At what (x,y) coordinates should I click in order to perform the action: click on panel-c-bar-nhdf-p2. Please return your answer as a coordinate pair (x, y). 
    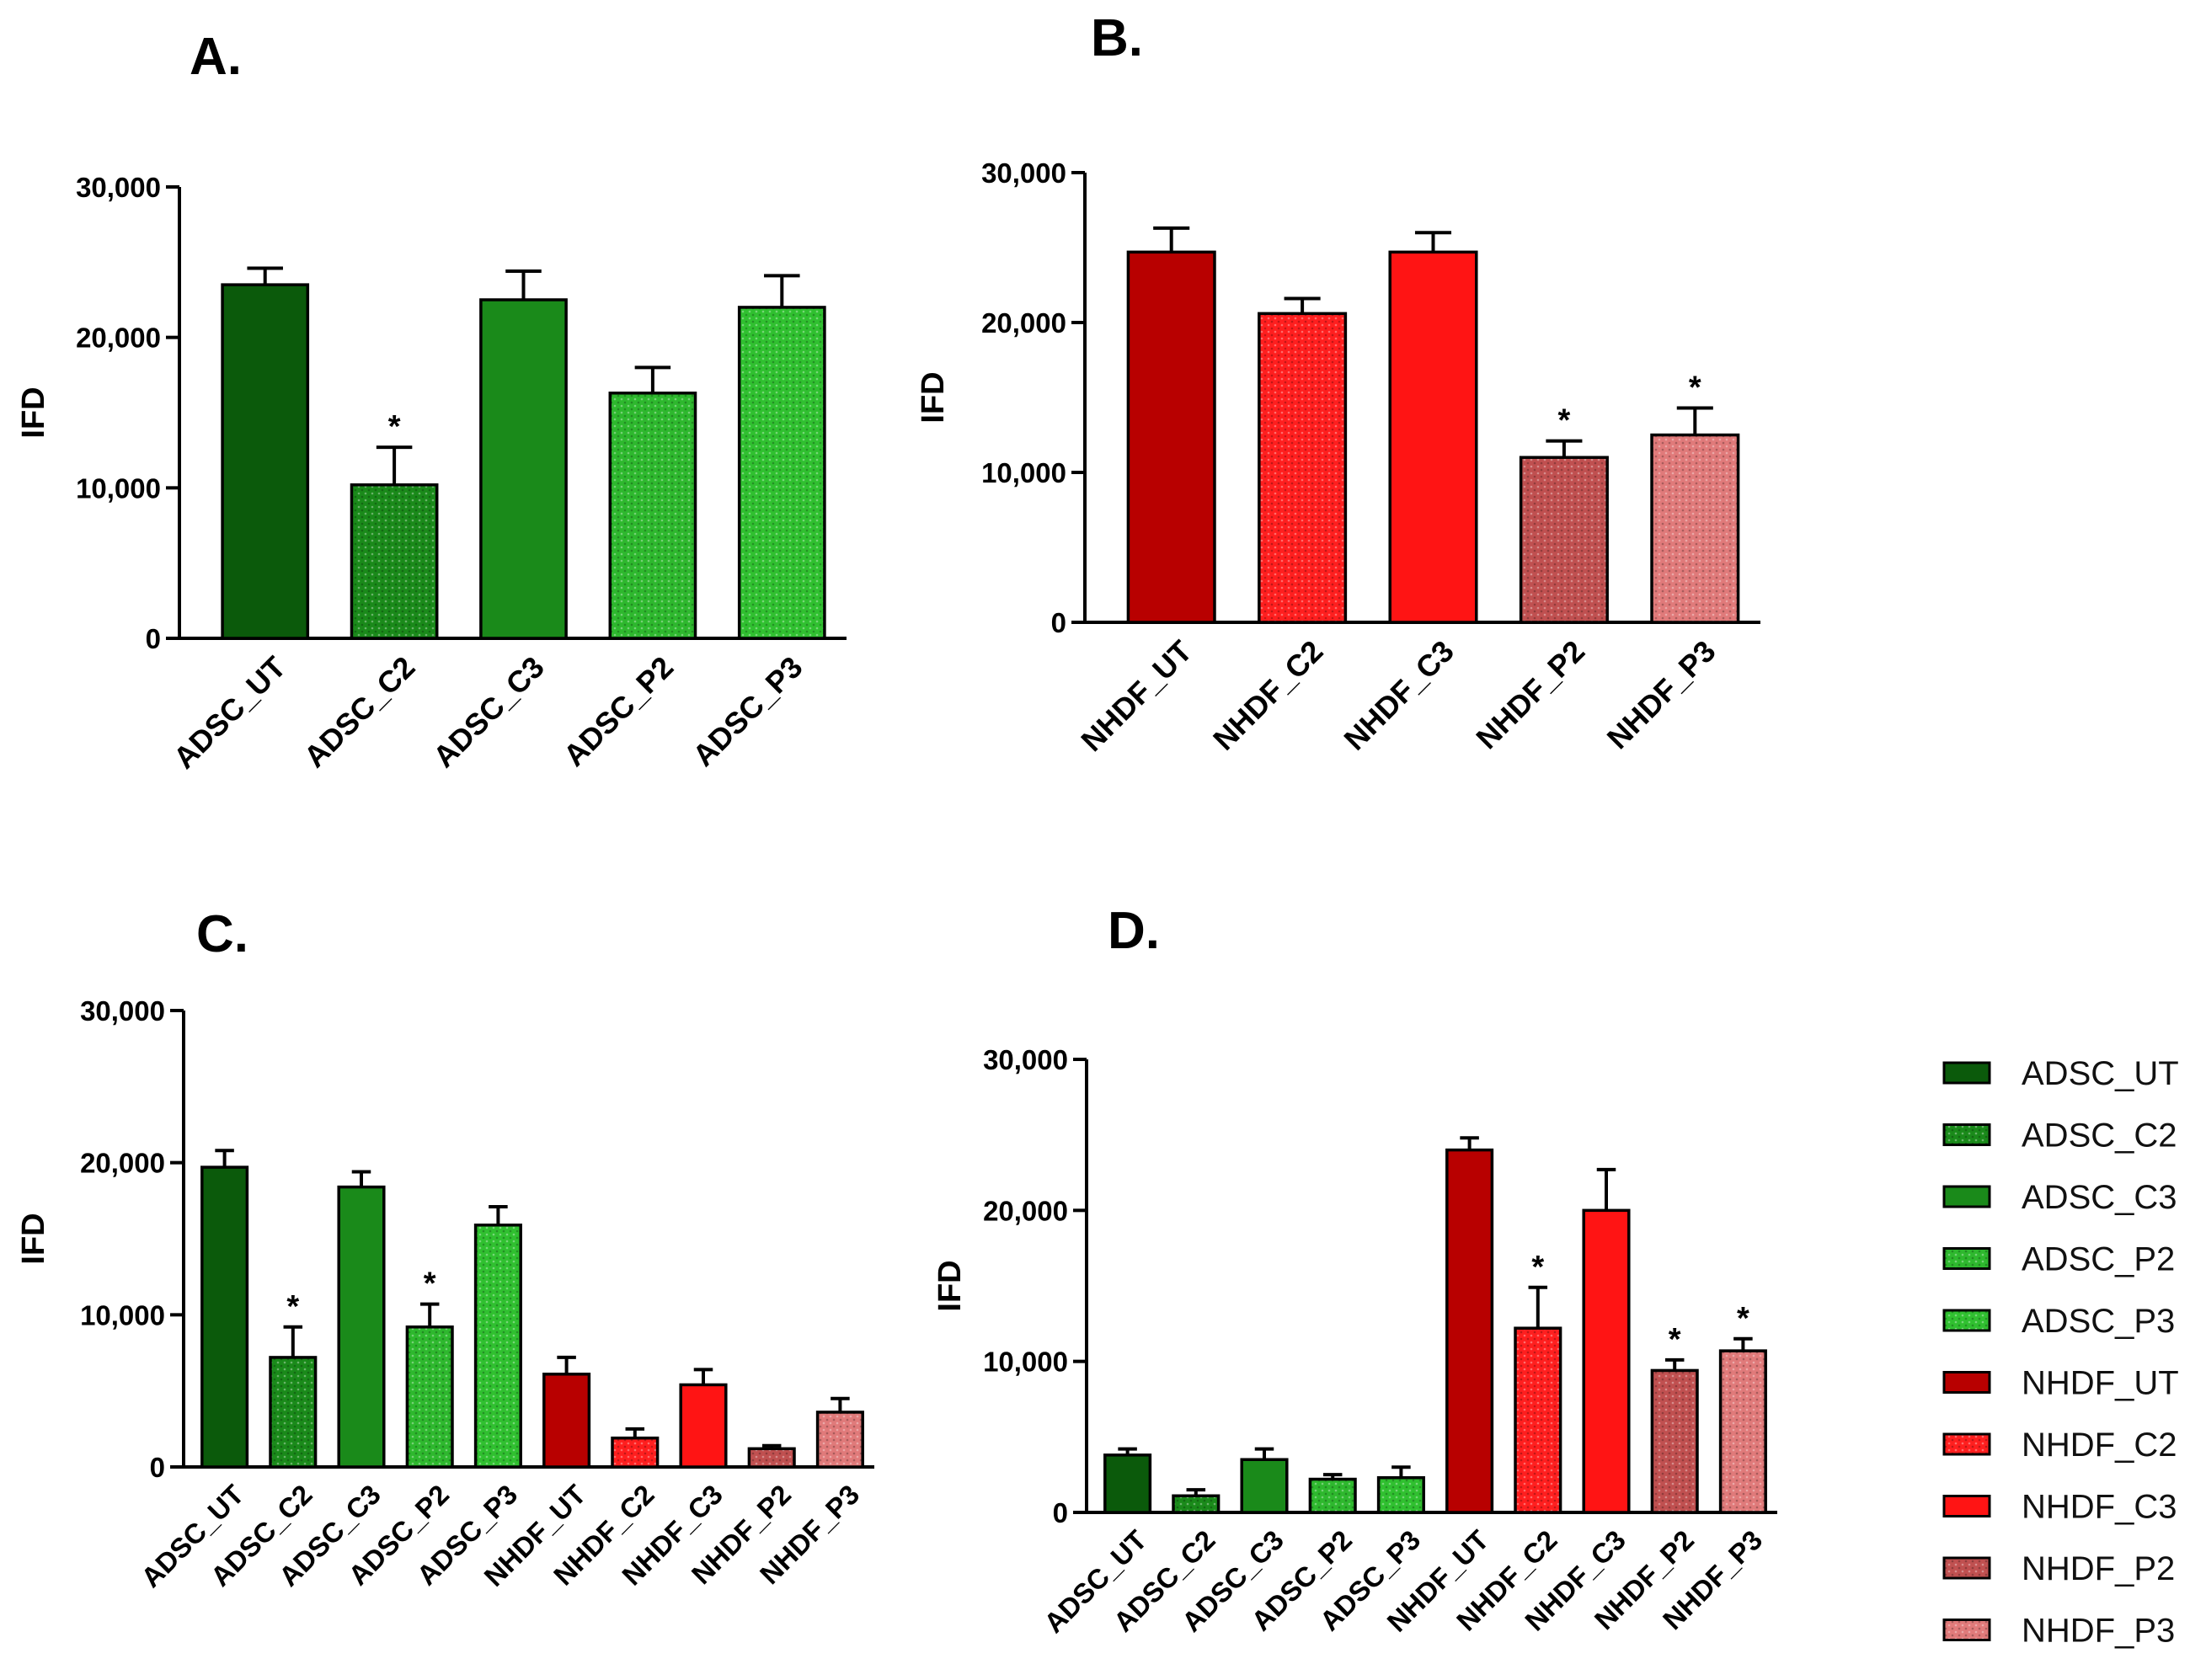
    Looking at the image, I should click on (771, 1458).